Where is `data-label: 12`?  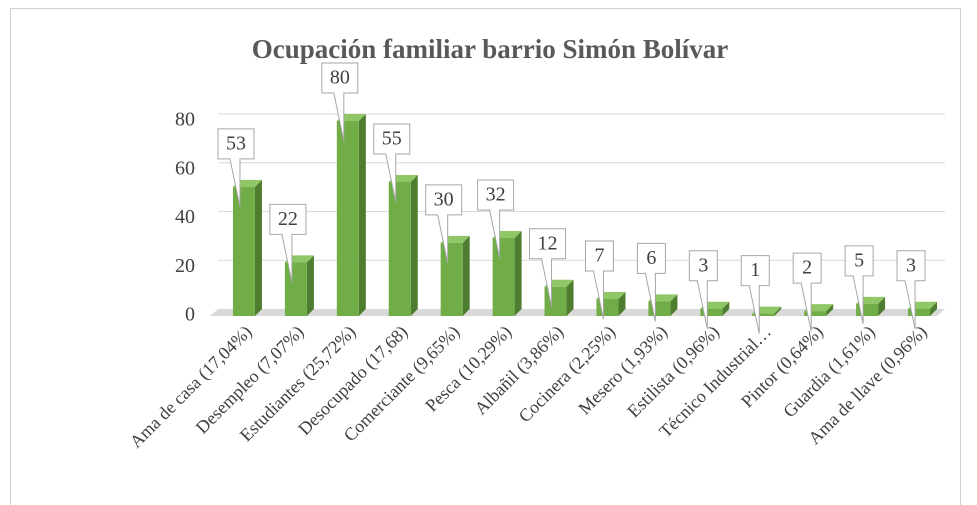 data-label: 12 is located at coordinates (548, 243).